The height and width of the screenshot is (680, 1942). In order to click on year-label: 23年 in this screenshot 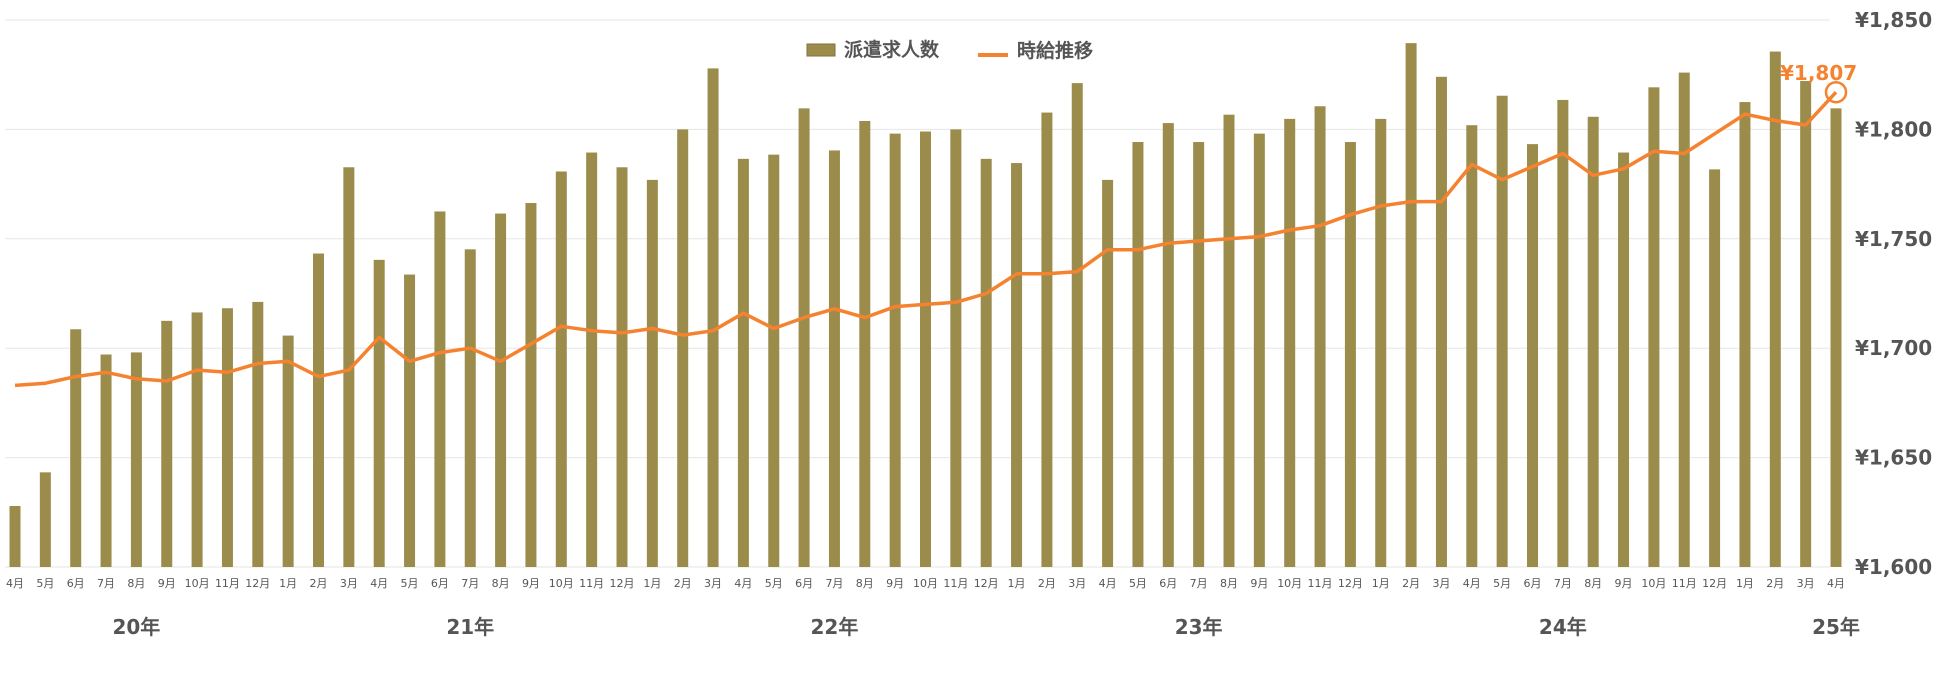, I will do `click(1199, 627)`.